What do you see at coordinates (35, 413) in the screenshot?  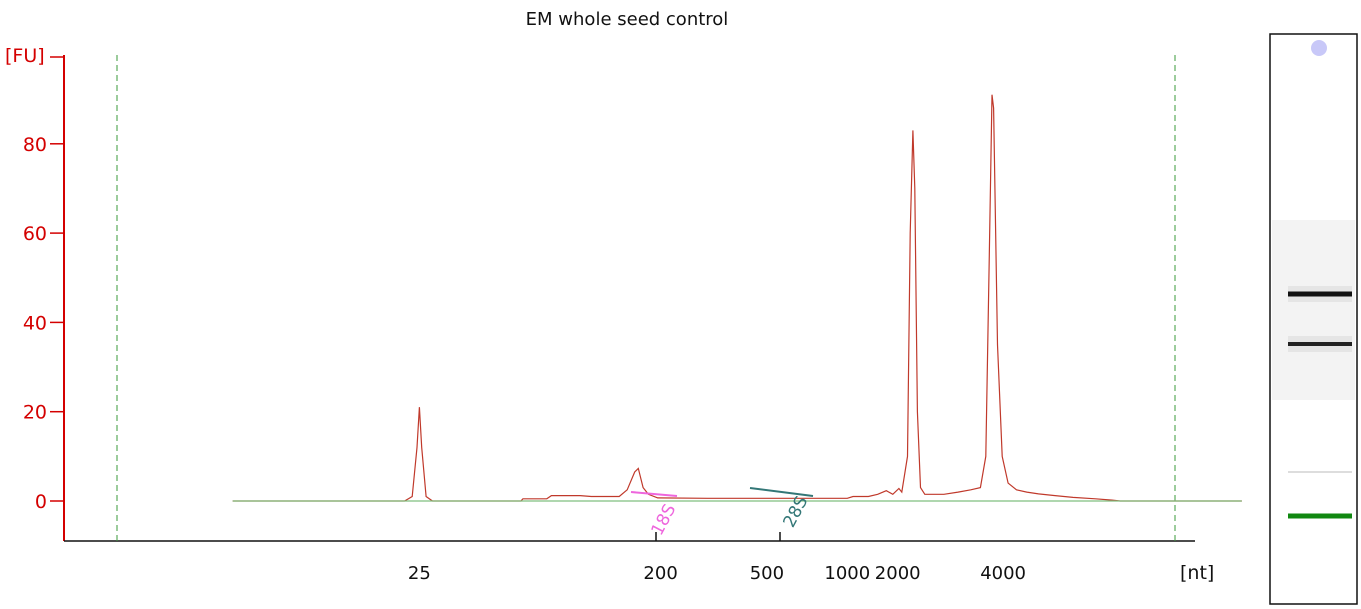 I see `y-tick-label: 20` at bounding box center [35, 413].